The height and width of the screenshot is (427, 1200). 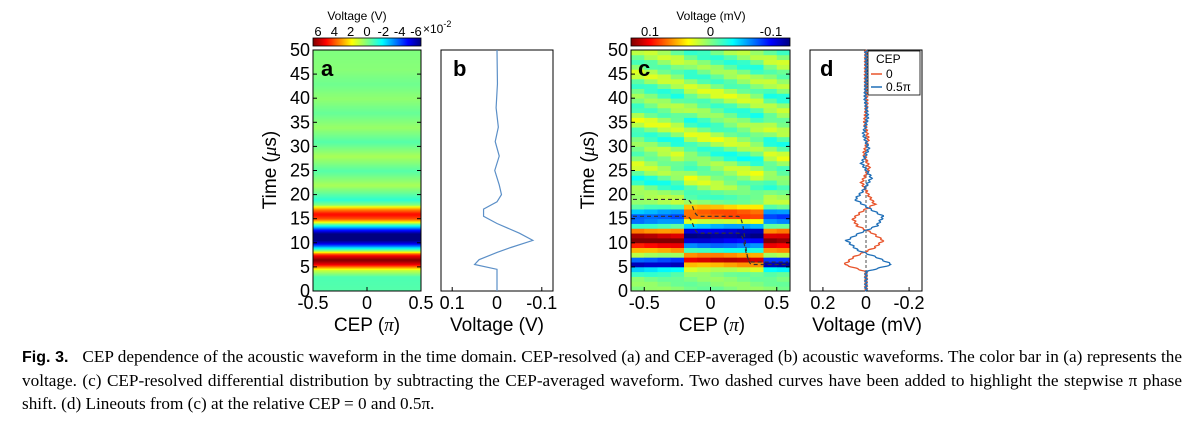 I want to click on y-tick-label: 20, so click(x=618, y=195).